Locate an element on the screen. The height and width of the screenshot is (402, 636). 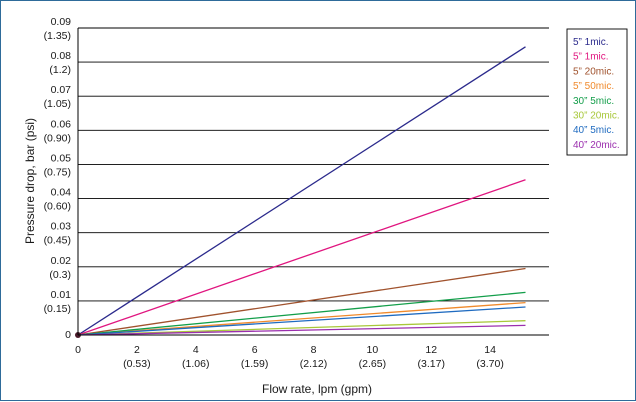
x-tick-sublabel-5: (2.65) is located at coordinates (372, 364).